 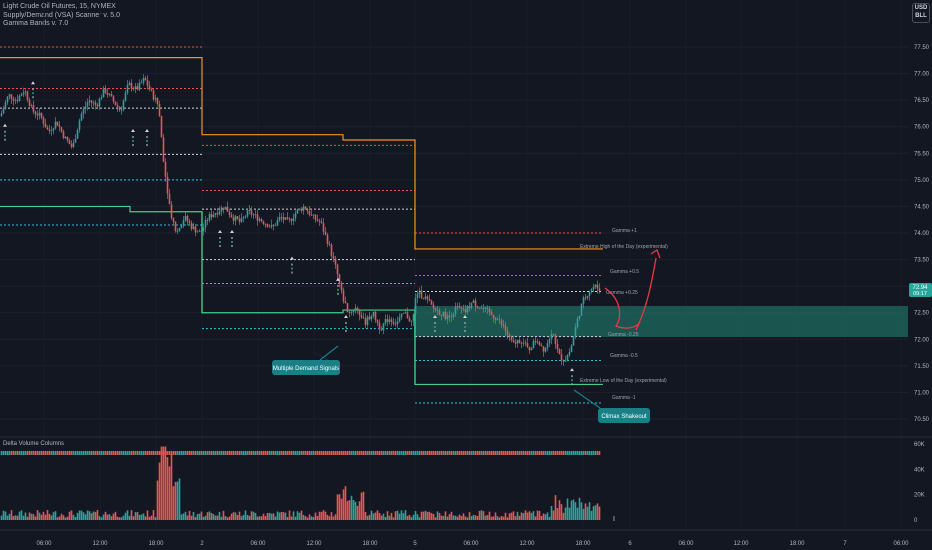 I want to click on currency-unit-toggle: USD BLL, so click(x=921, y=13).